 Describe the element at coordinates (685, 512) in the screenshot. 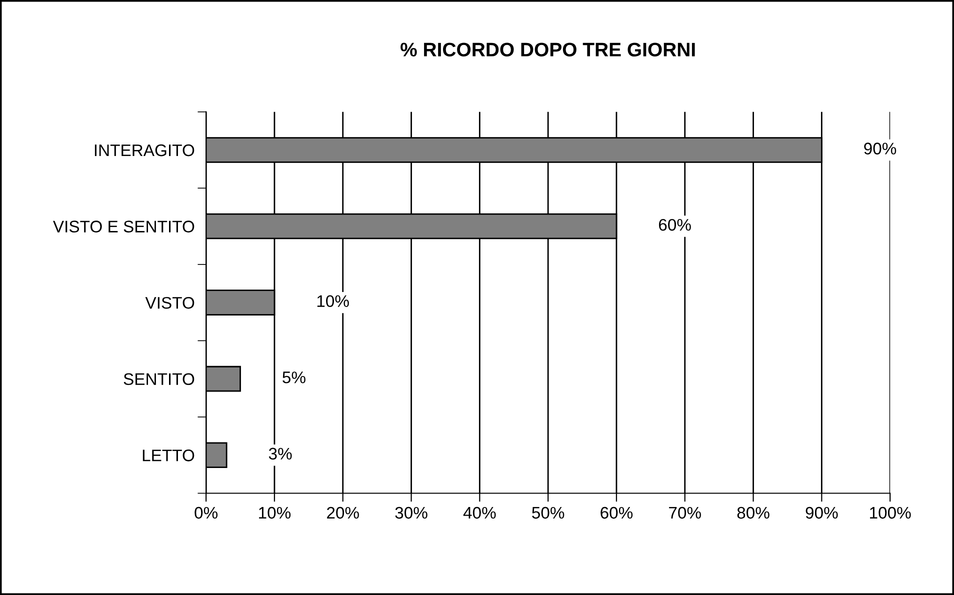

I see `x-tick-label: 70%` at that location.